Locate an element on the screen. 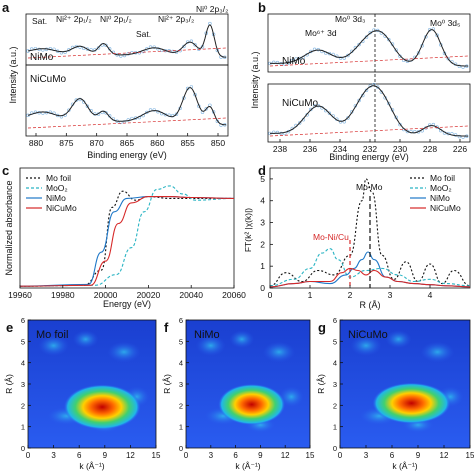  x-tick-label: 236 is located at coordinates (310, 149).